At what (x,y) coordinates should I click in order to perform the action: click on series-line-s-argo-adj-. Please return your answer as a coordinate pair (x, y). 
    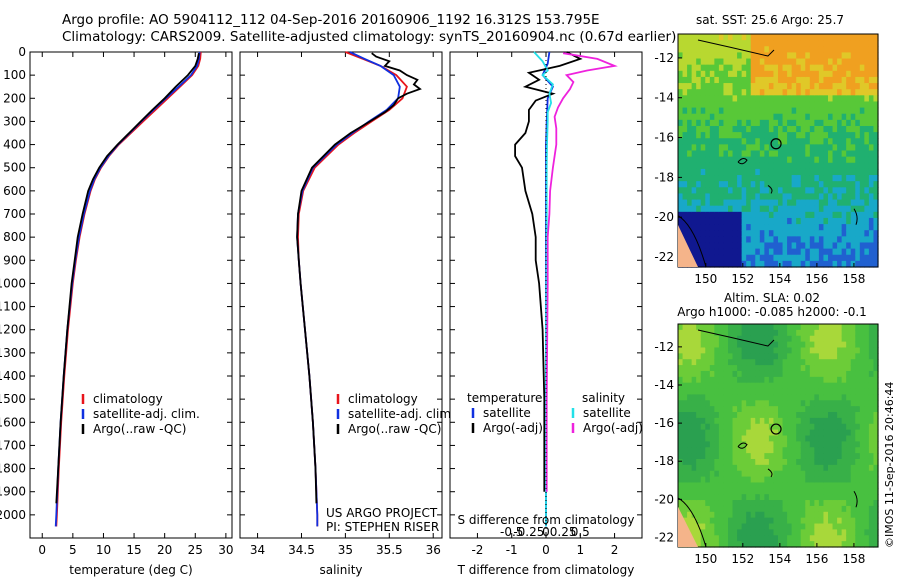
    Looking at the image, I should click on (581, 272).